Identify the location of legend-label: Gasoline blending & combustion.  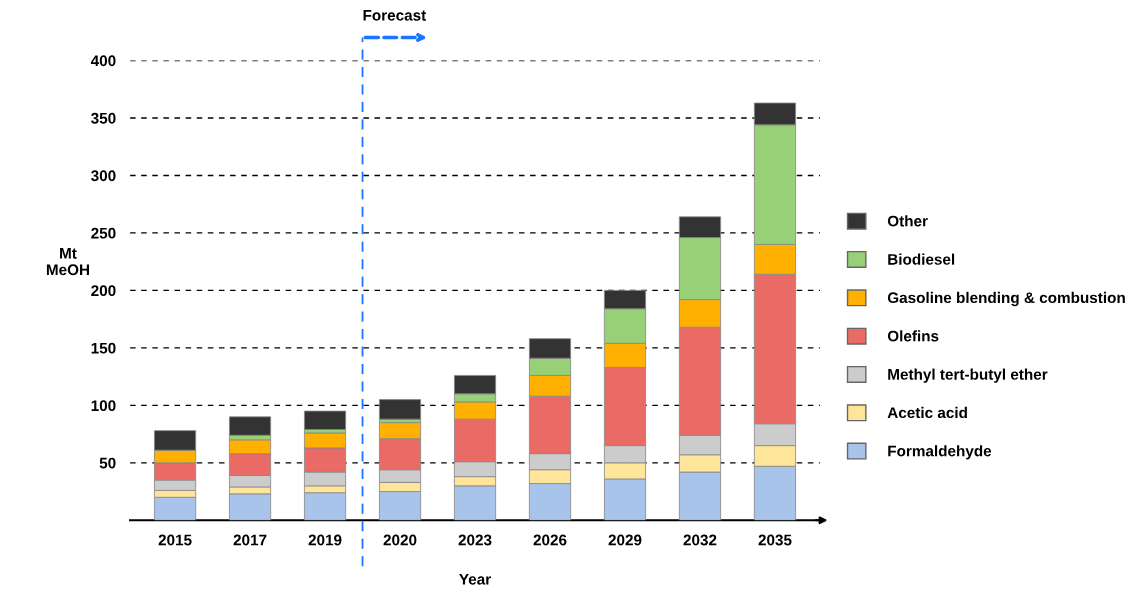
(1006, 299).